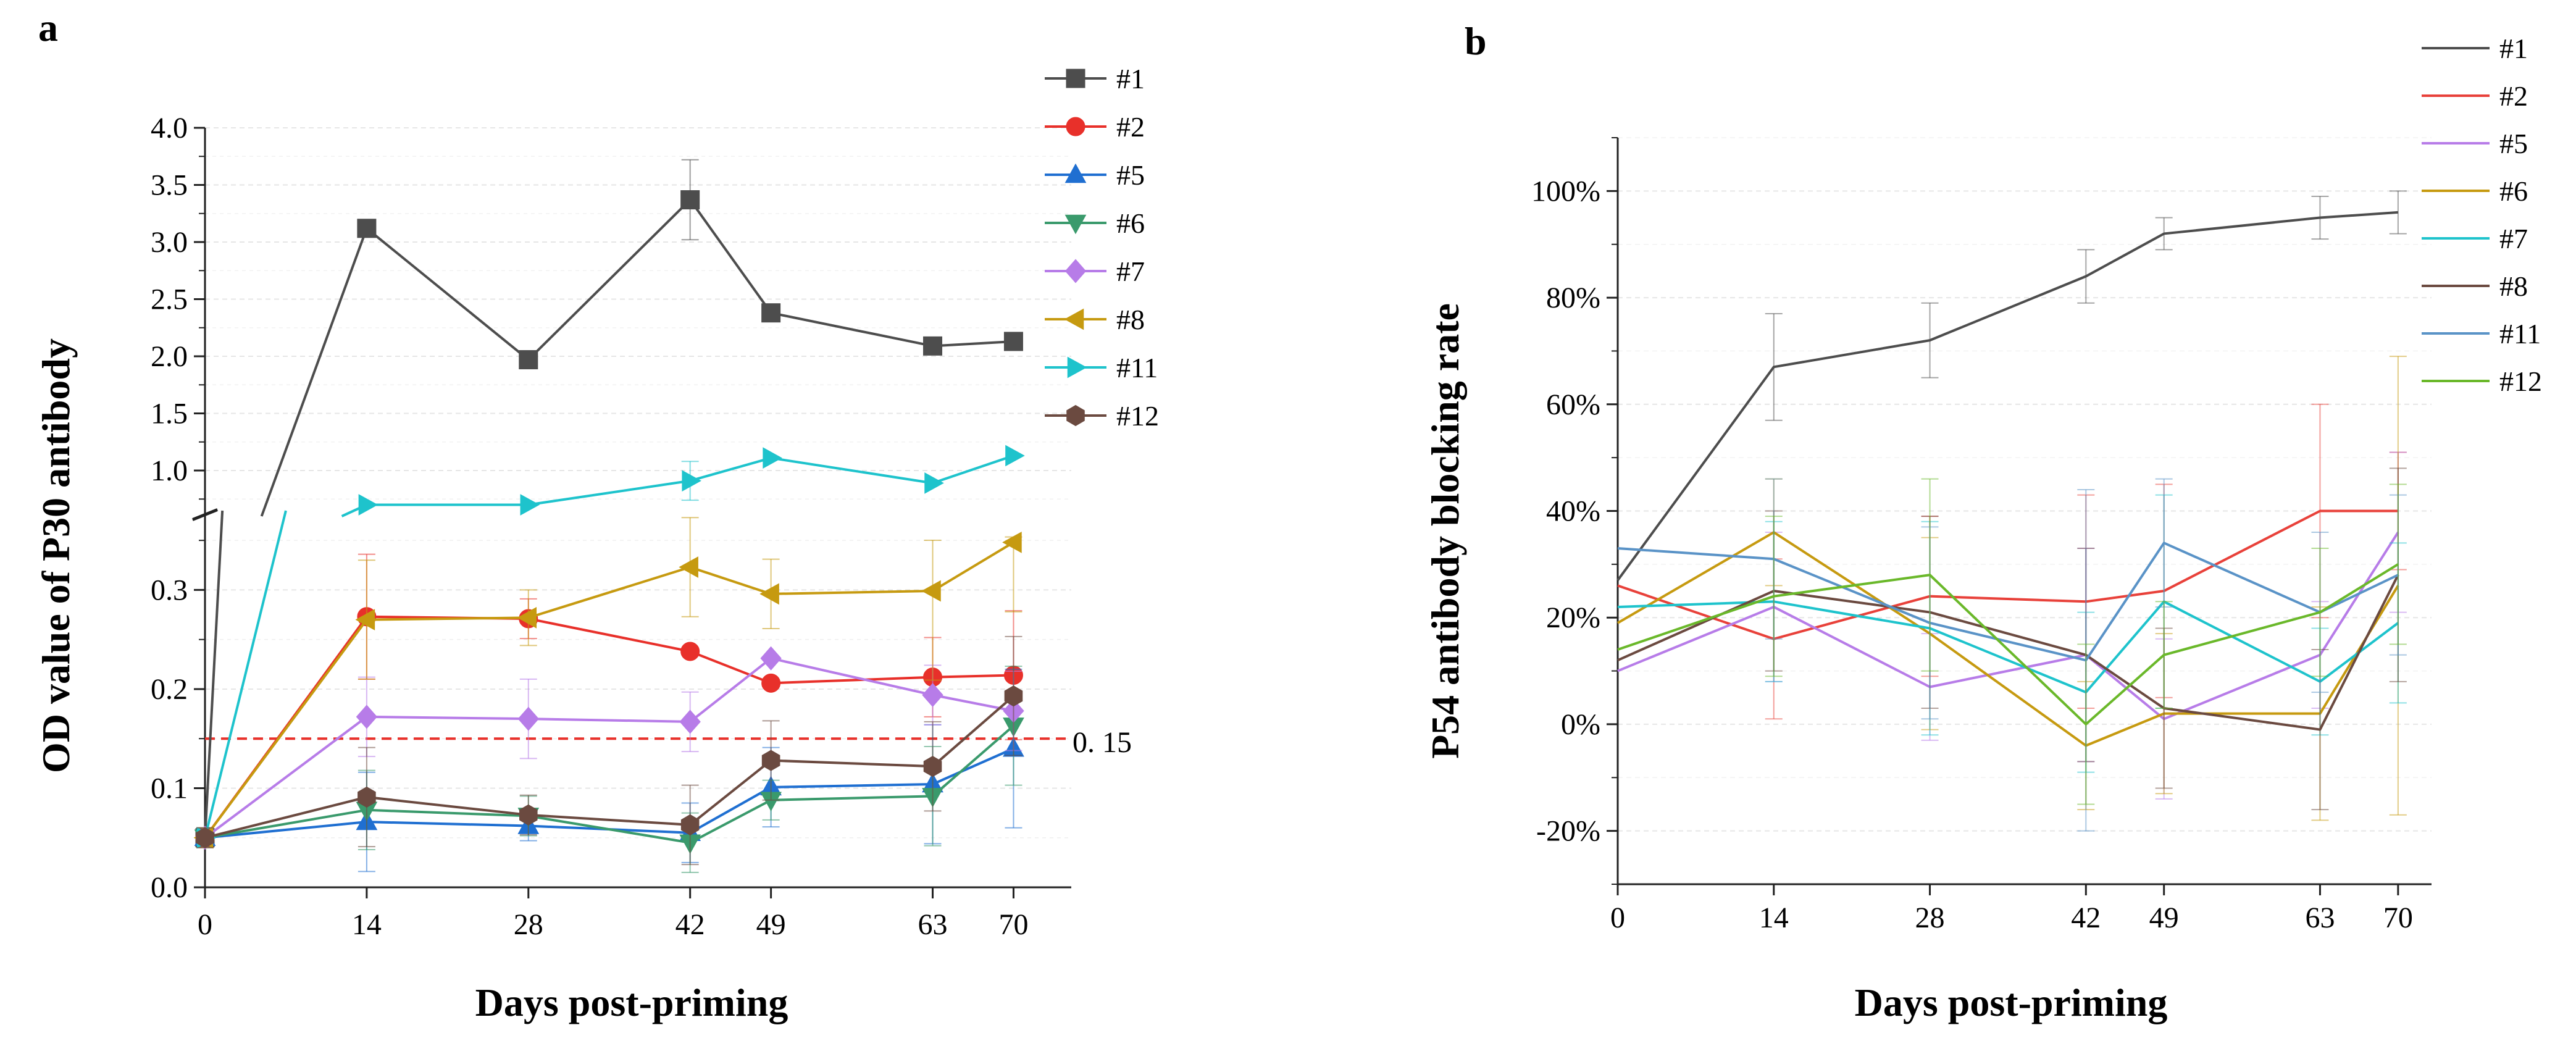  Describe the element at coordinates (1130, 175) in the screenshot. I see `legend-label: #5` at that location.